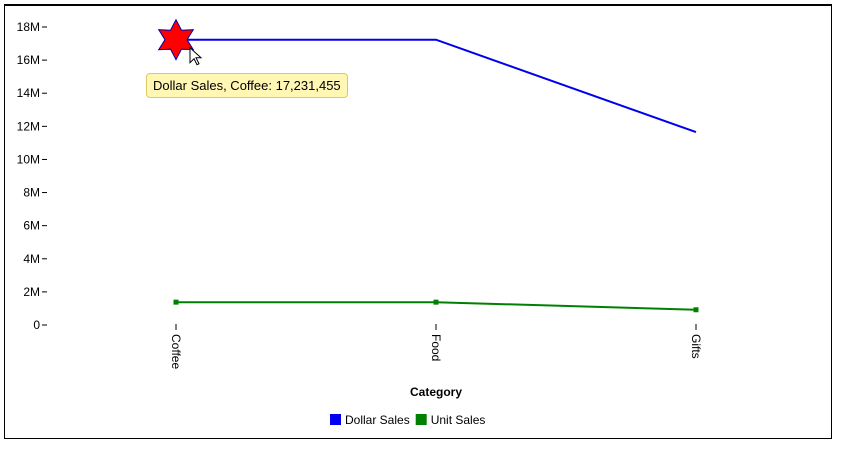 The image size is (842, 450). What do you see at coordinates (436, 392) in the screenshot?
I see `x-axis-title: Category` at bounding box center [436, 392].